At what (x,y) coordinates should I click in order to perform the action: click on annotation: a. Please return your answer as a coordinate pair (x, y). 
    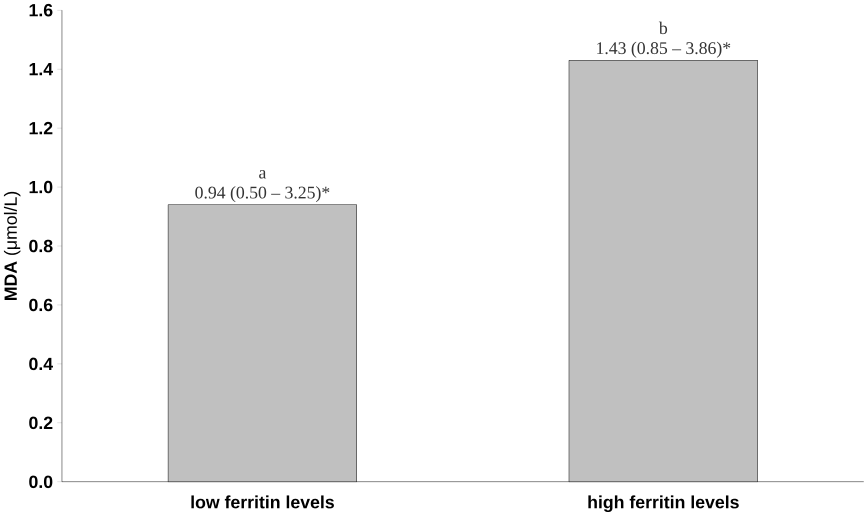
    Looking at the image, I should click on (262, 174).